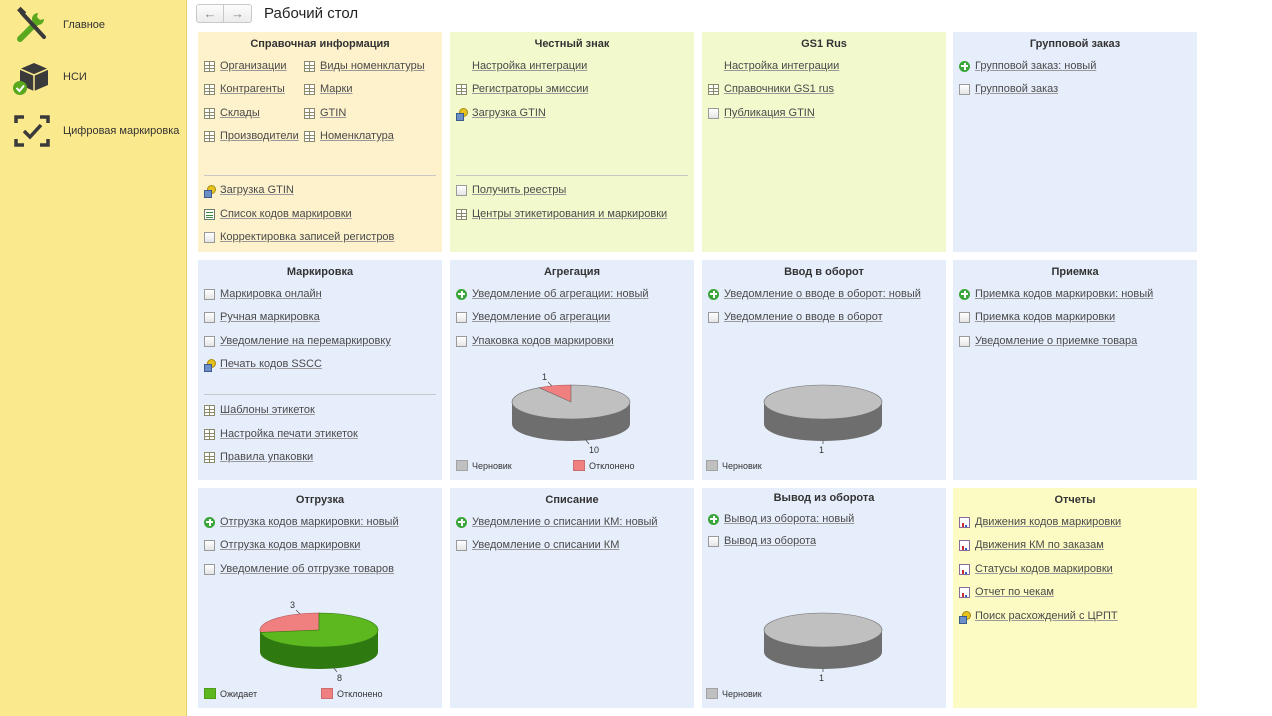 This screenshot has height=716, width=1272. I want to click on link-marking-codes-list: Список кодов маркировки, so click(278, 214).